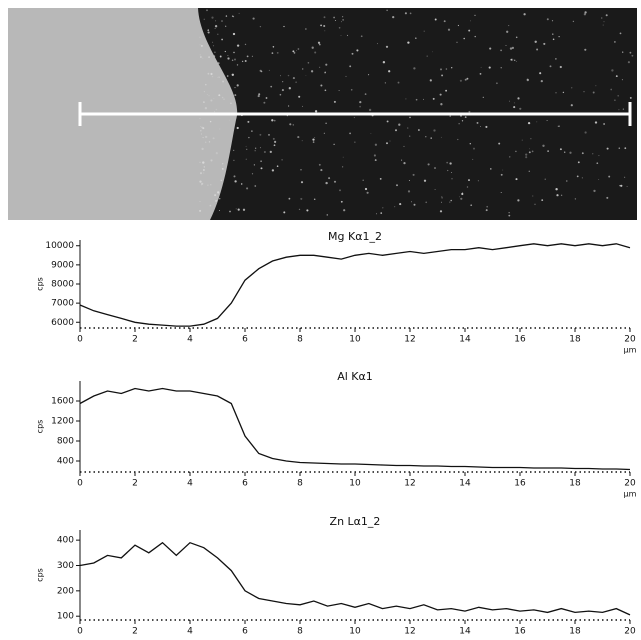  Describe the element at coordinates (355, 521) in the screenshot. I see `chart-title: Zn Lα1_2` at that location.